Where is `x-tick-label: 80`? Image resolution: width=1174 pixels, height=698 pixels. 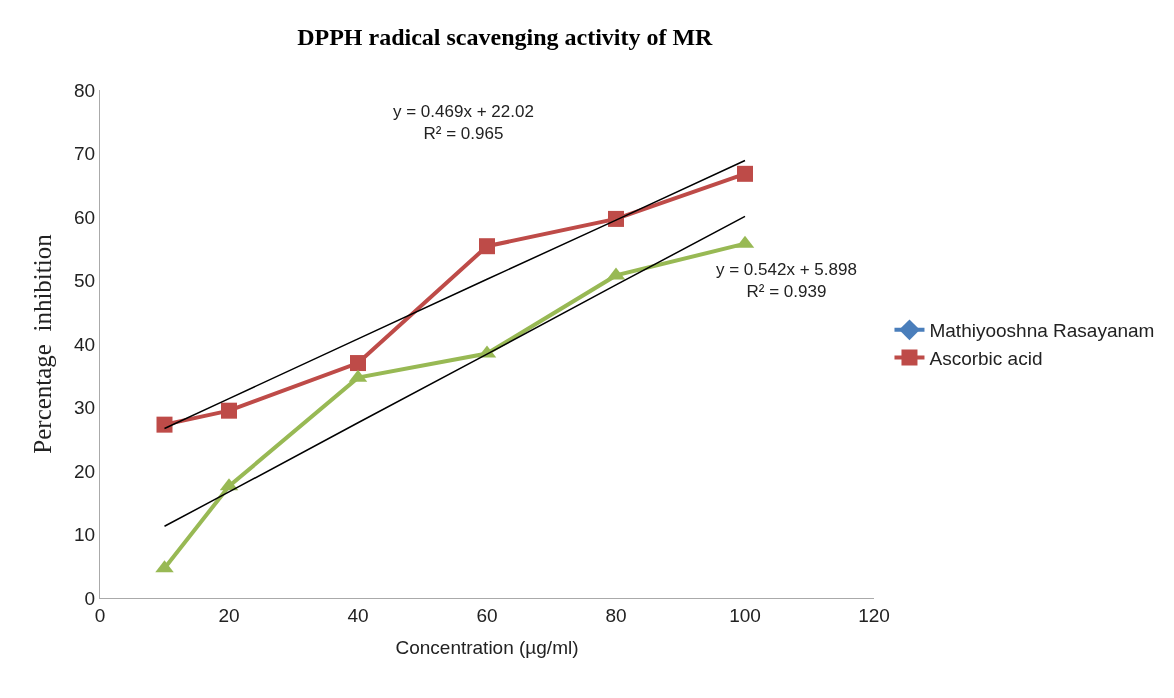 x-tick-label: 80 is located at coordinates (616, 615).